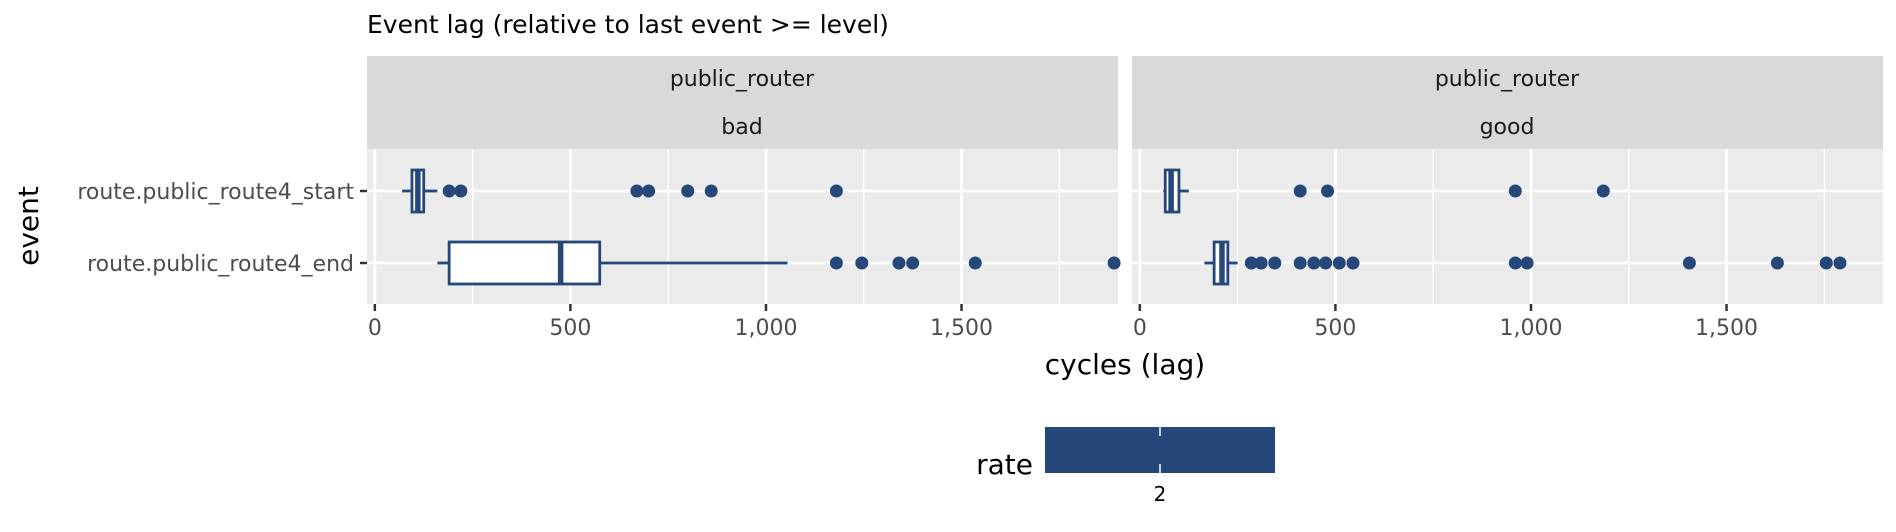 Image resolution: width=1896 pixels, height=532 pixels. I want to click on y-tick-label: route.public_route4_end, so click(220, 264).